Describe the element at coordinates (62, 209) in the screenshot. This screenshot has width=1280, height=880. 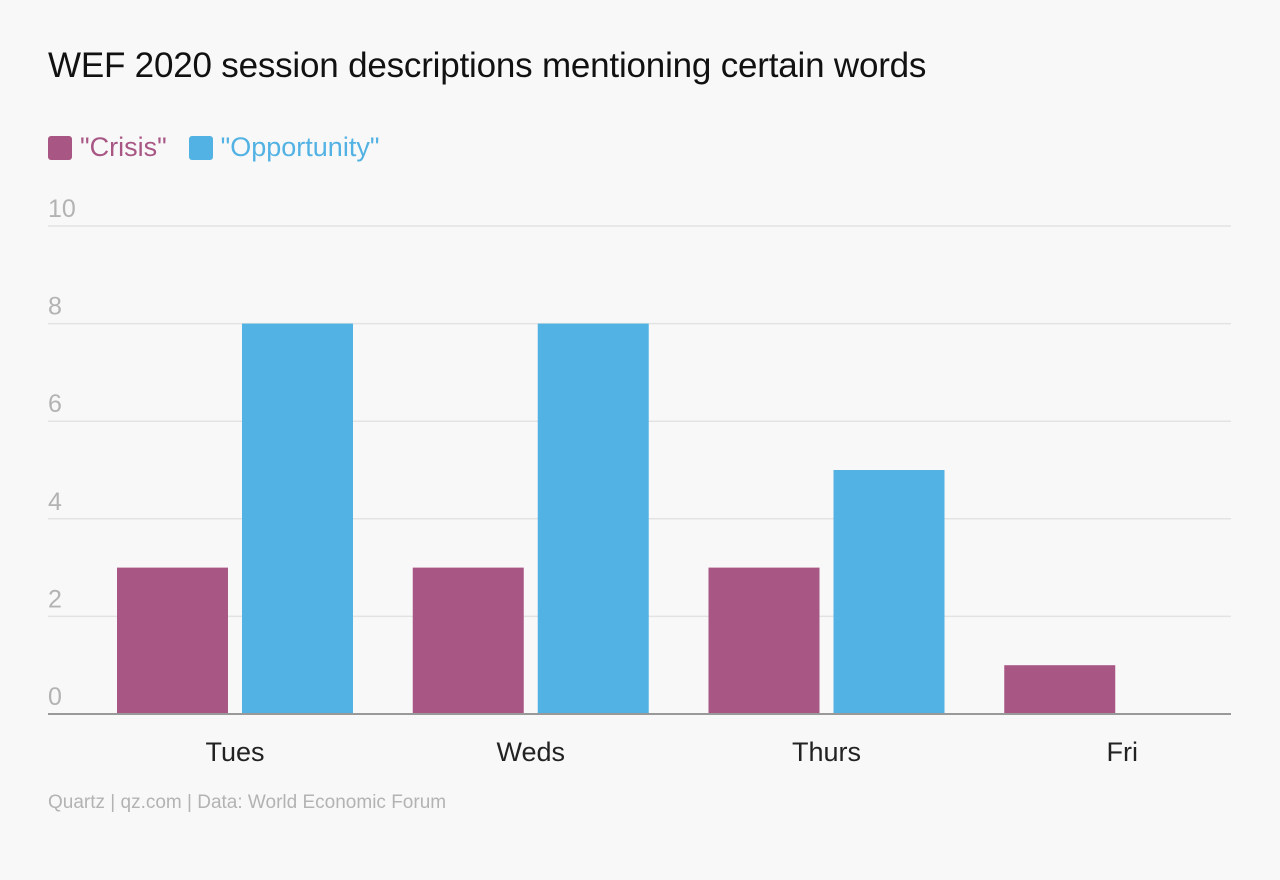
I see `y-tick-label: 10` at that location.